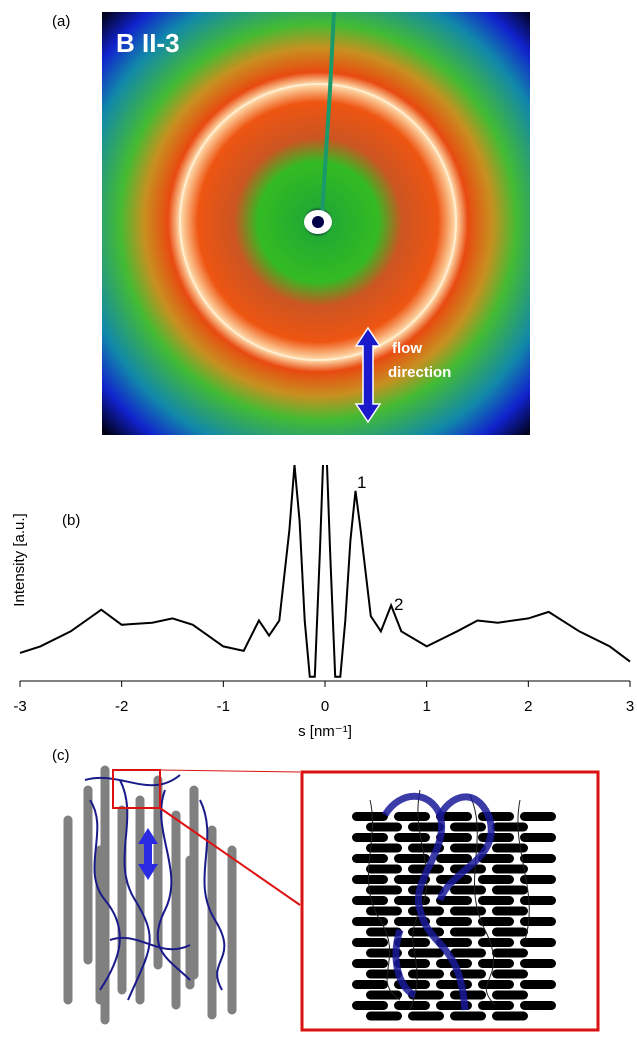 This screenshot has height=1052, width=637. I want to click on x-tick-label: 2, so click(528, 706).